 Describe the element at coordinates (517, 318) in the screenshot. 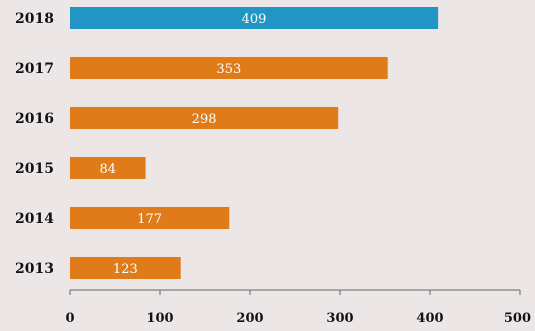

I see `x-tick-label-500: 500` at that location.